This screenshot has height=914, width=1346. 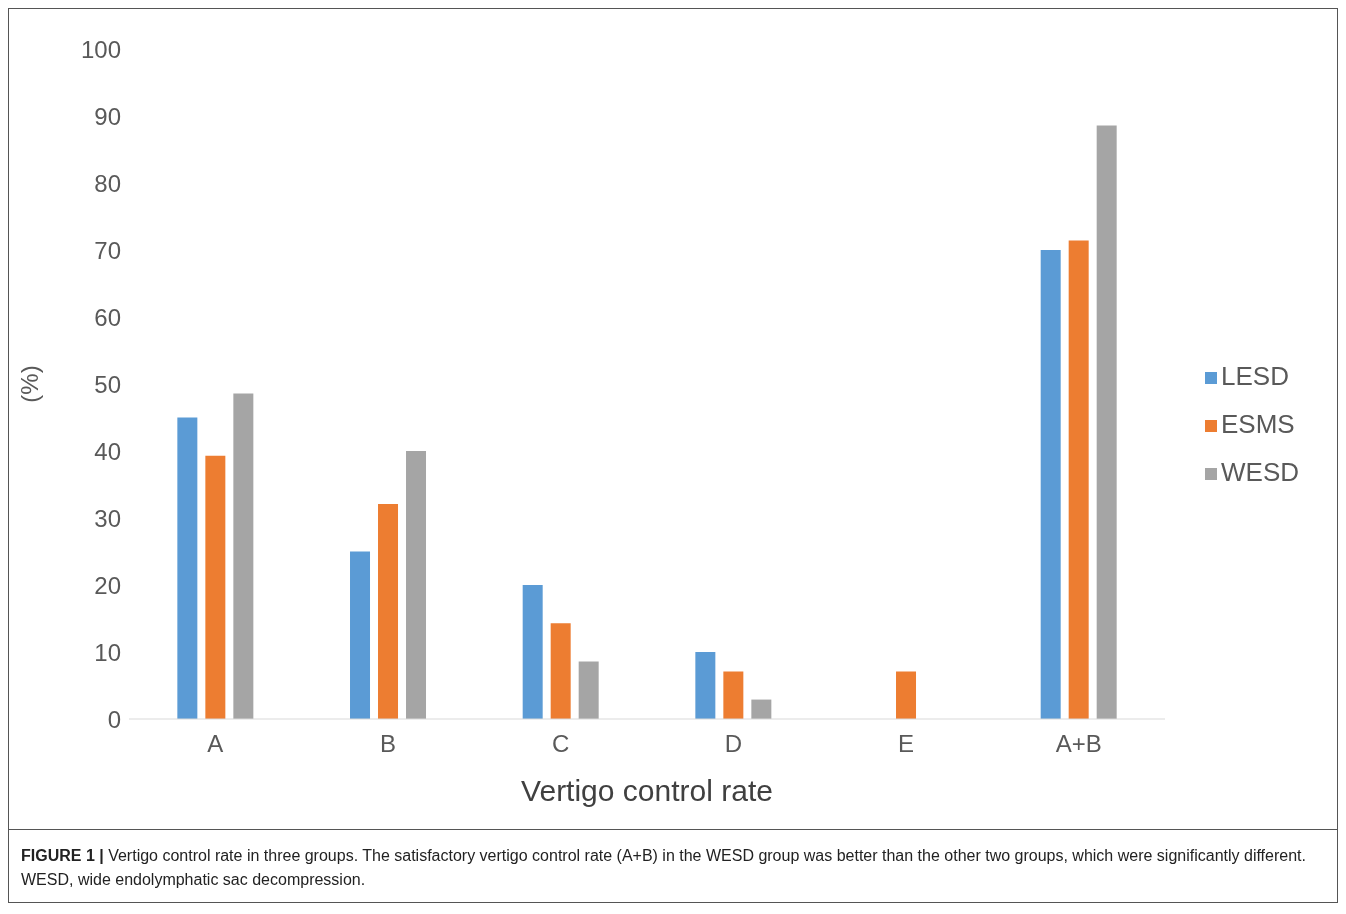 What do you see at coordinates (906, 744) in the screenshot?
I see `x-tick-label: E` at bounding box center [906, 744].